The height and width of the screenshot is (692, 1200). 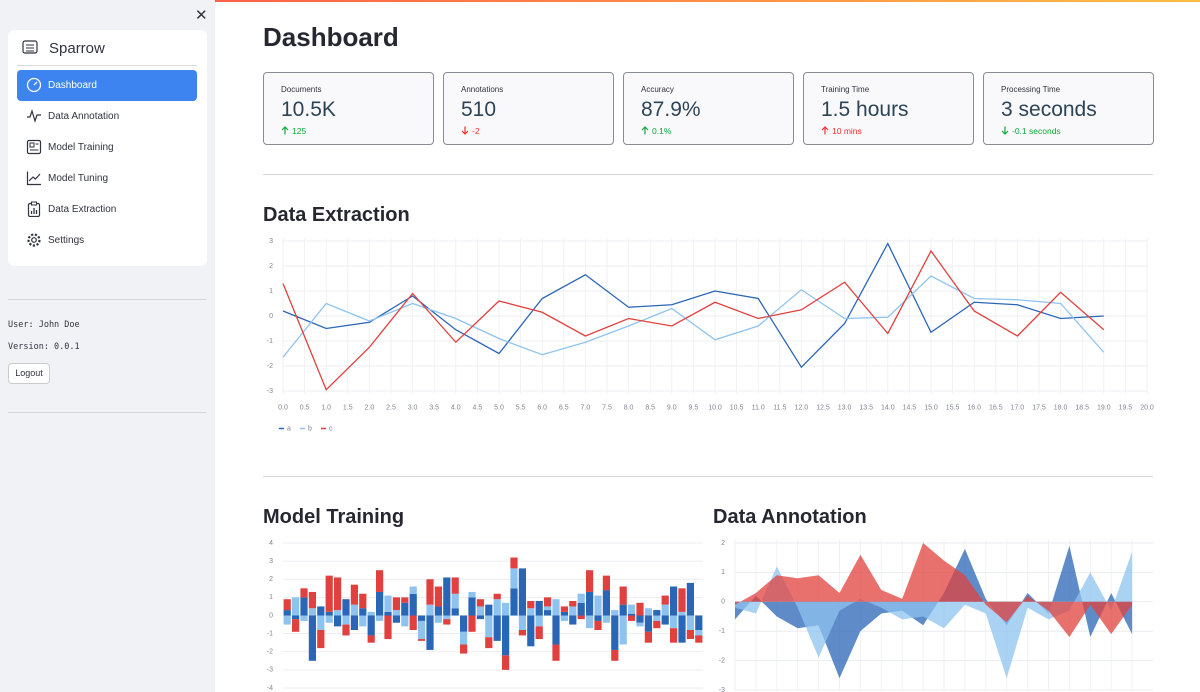 I want to click on logout-button: Logout, so click(x=29, y=373).